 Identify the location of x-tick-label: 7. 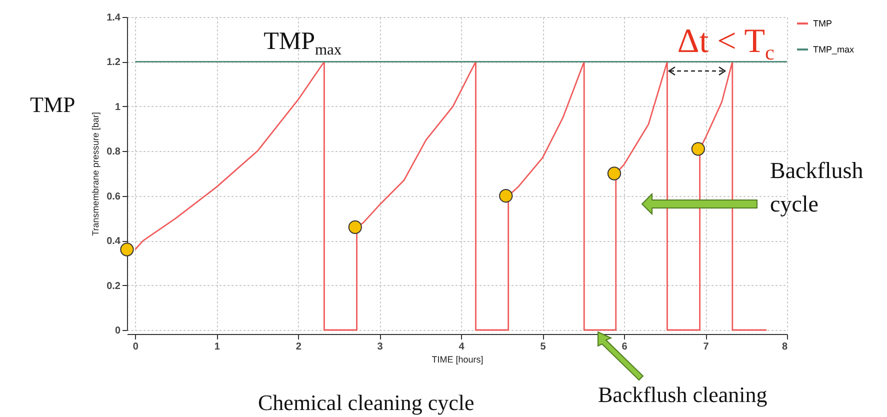
(706, 347).